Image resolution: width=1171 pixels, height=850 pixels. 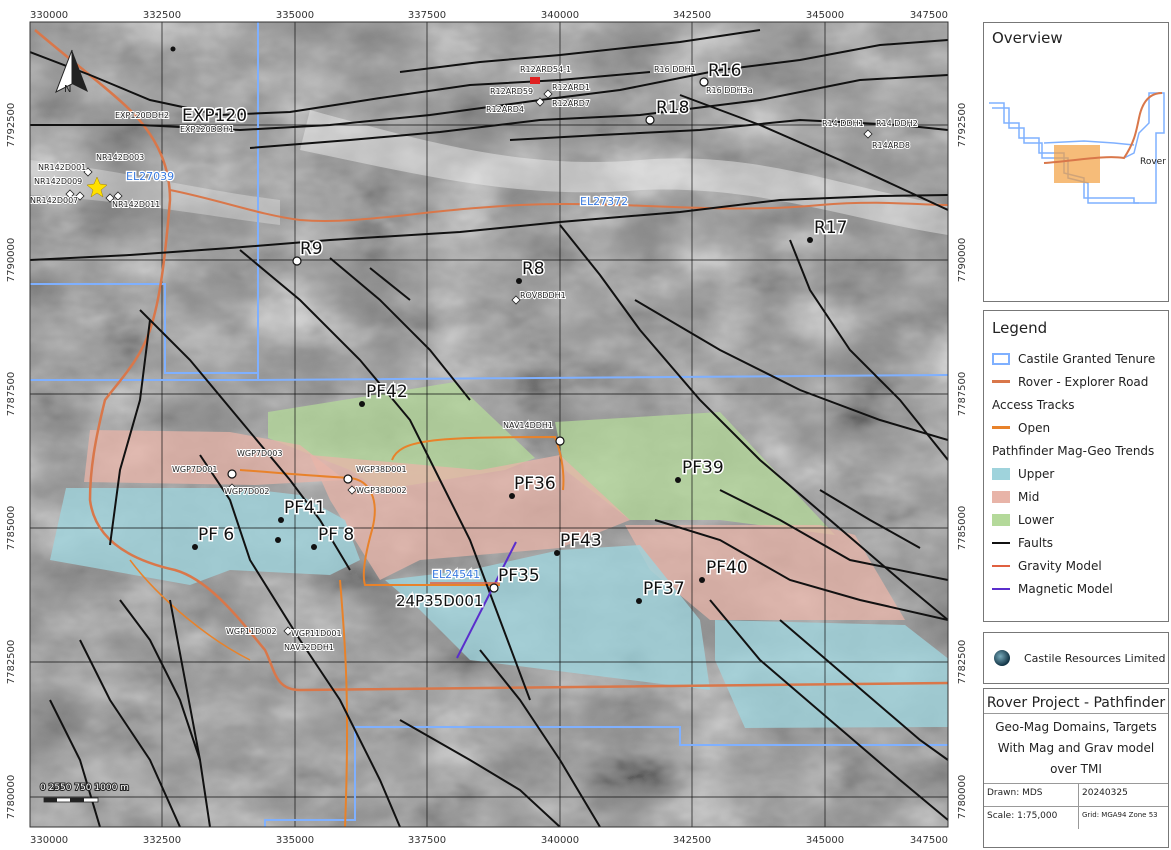 I want to click on north-arrow: N, so click(x=71, y=72).